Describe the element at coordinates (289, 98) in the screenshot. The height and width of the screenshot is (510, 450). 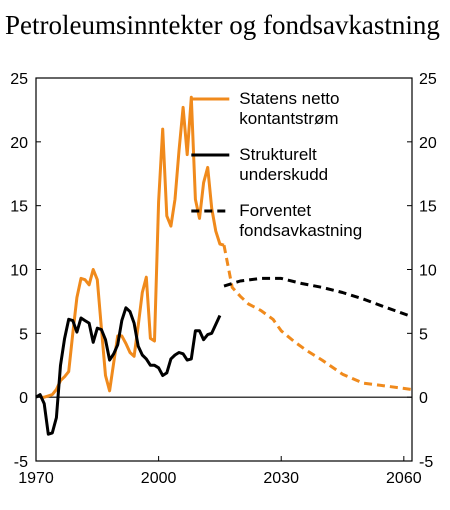
I see `legend-label-1: Statens netto` at that location.